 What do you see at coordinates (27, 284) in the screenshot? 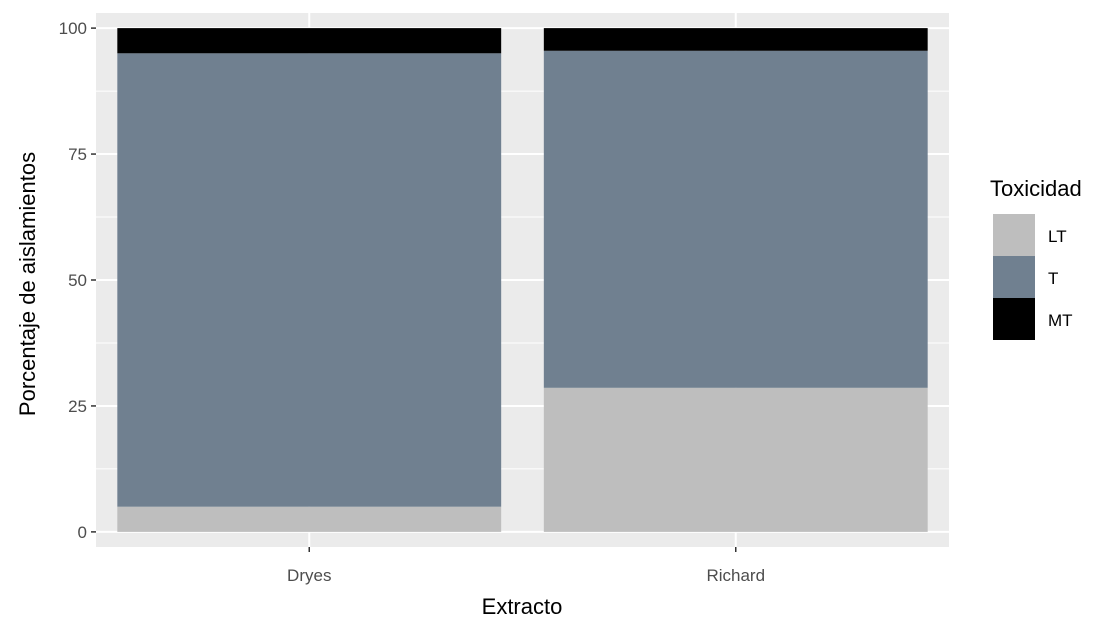
I see `y-axis-title: Porcentaje de aislamientos` at bounding box center [27, 284].